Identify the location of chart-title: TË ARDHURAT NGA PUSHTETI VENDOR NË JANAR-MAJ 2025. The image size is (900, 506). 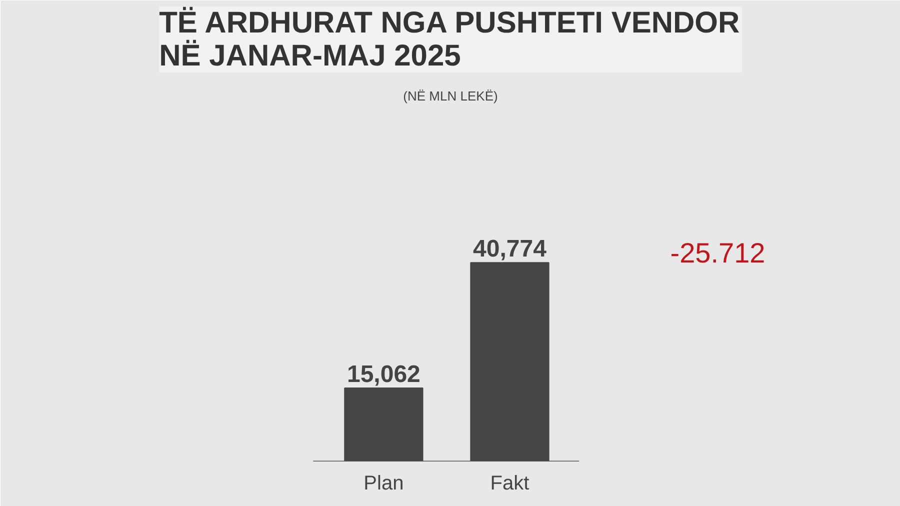
(449, 39).